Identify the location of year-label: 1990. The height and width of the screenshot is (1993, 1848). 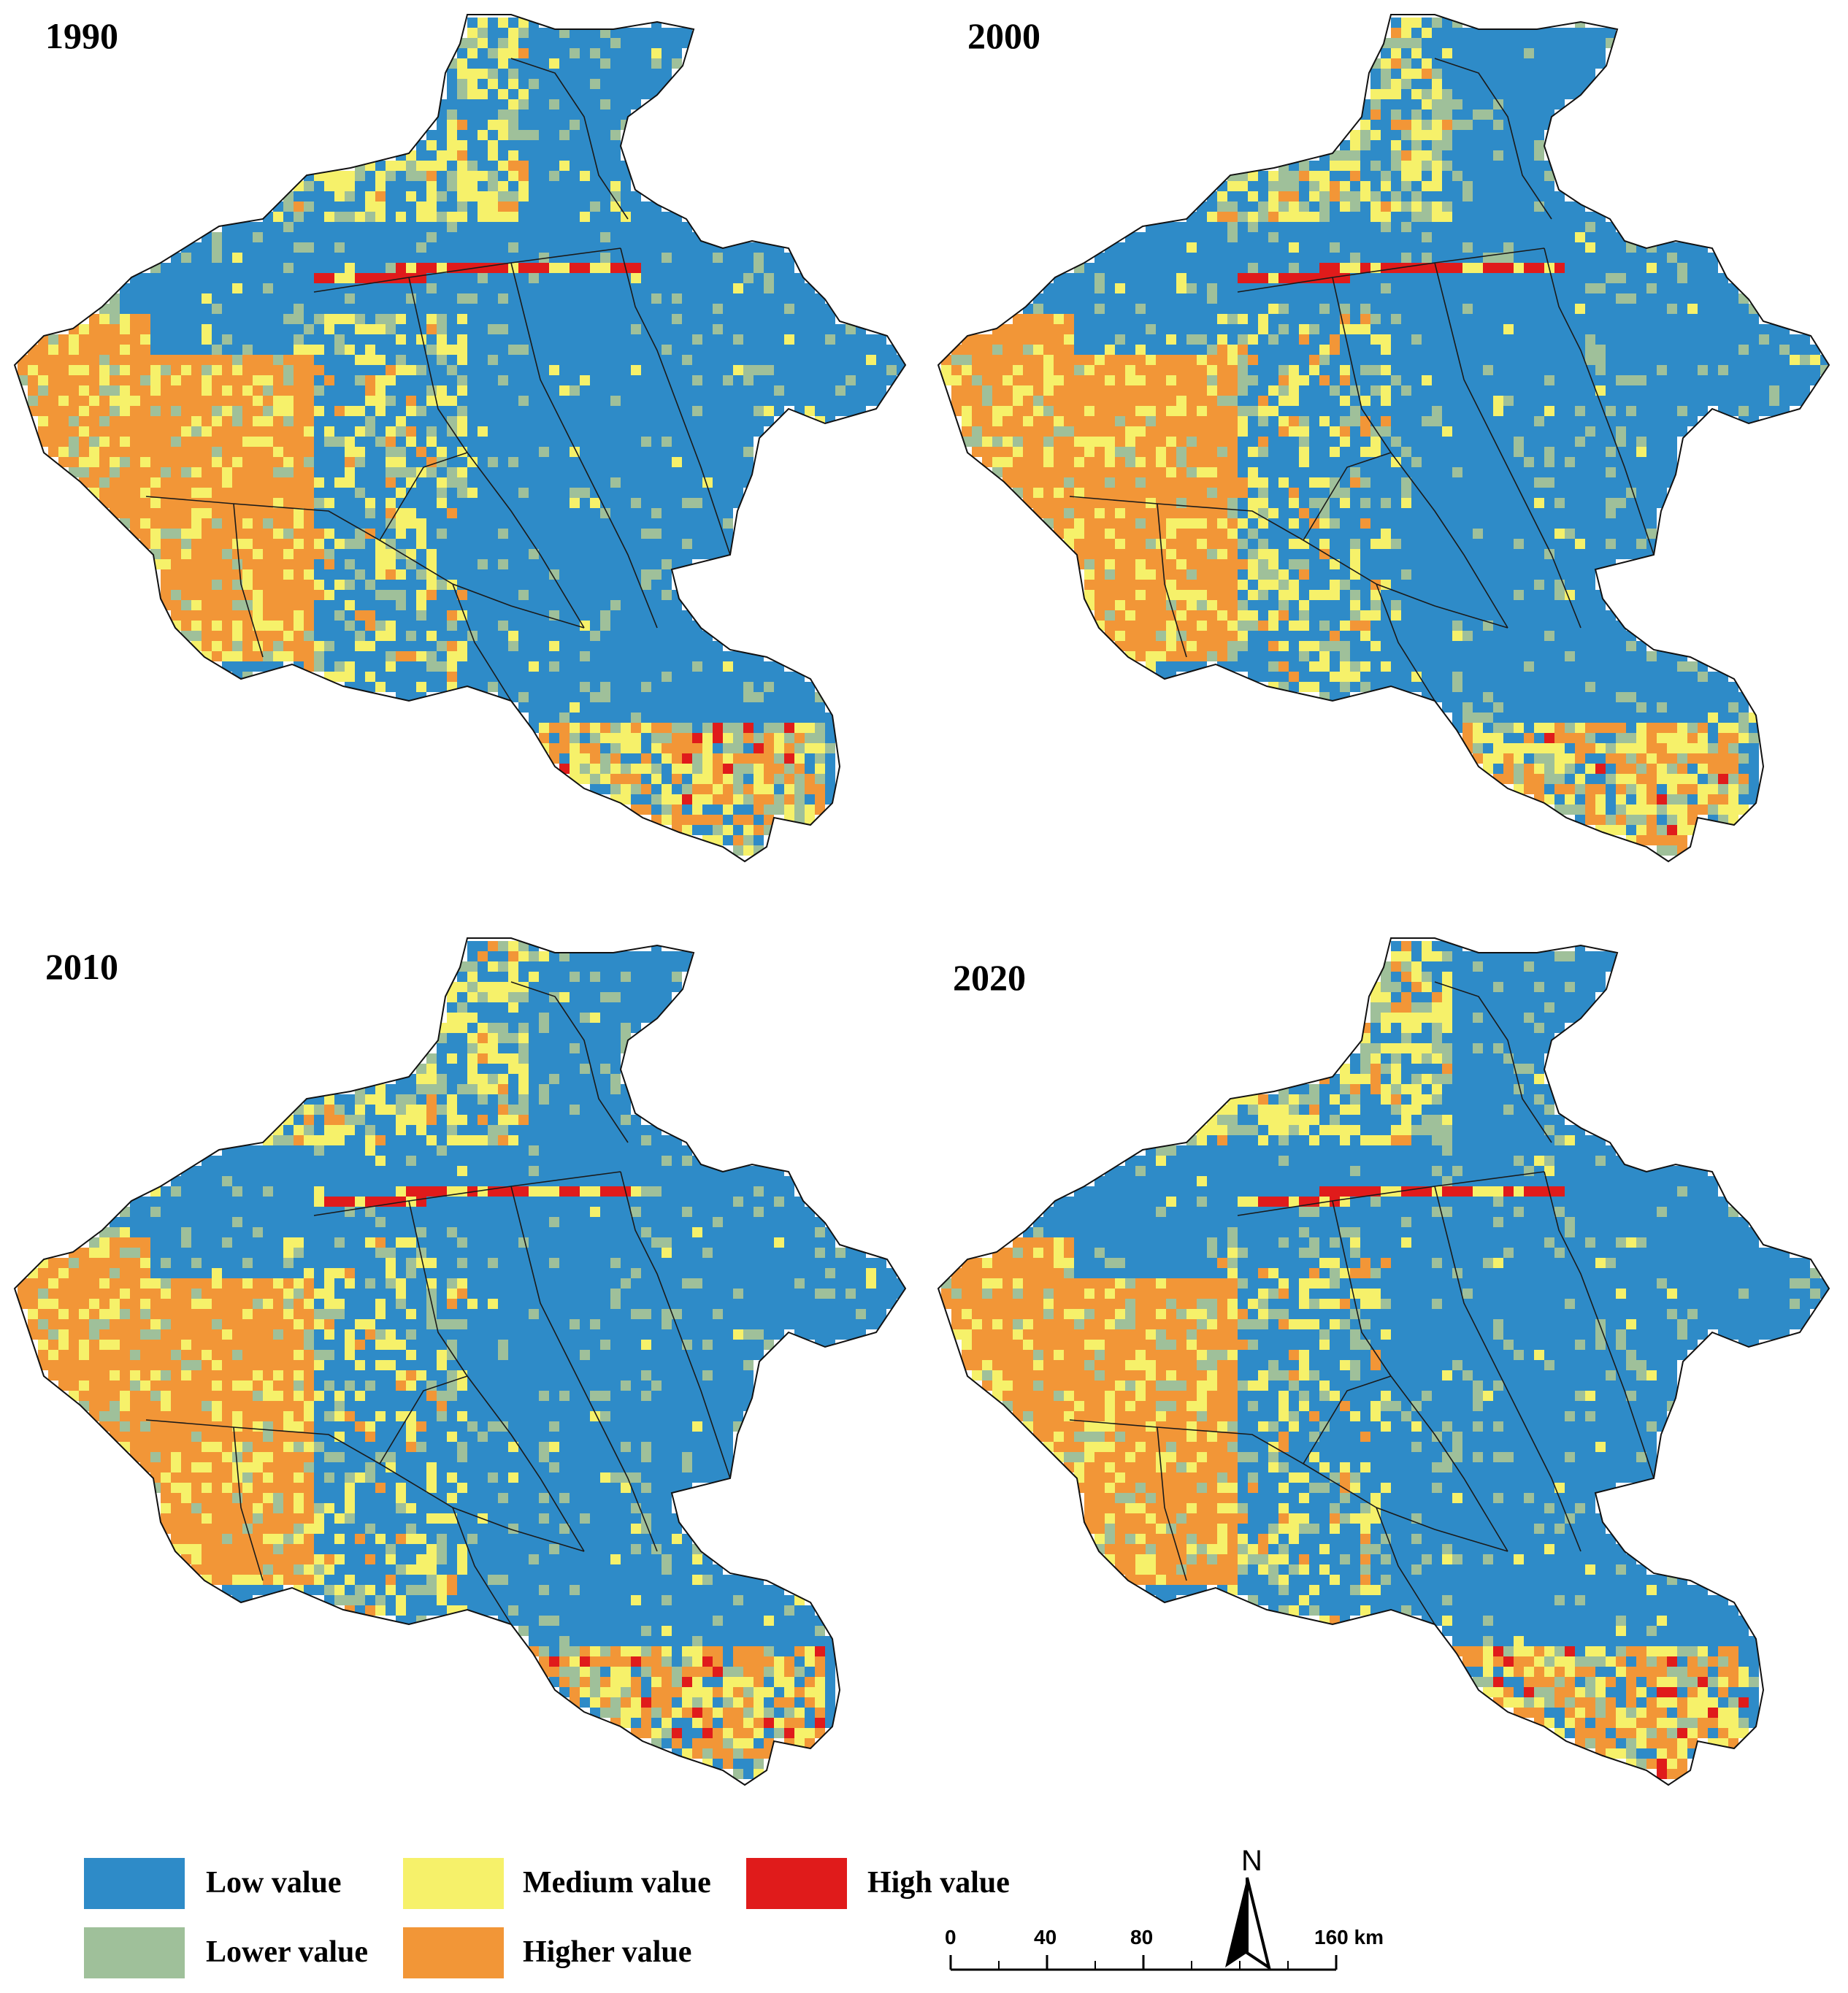
(81, 35).